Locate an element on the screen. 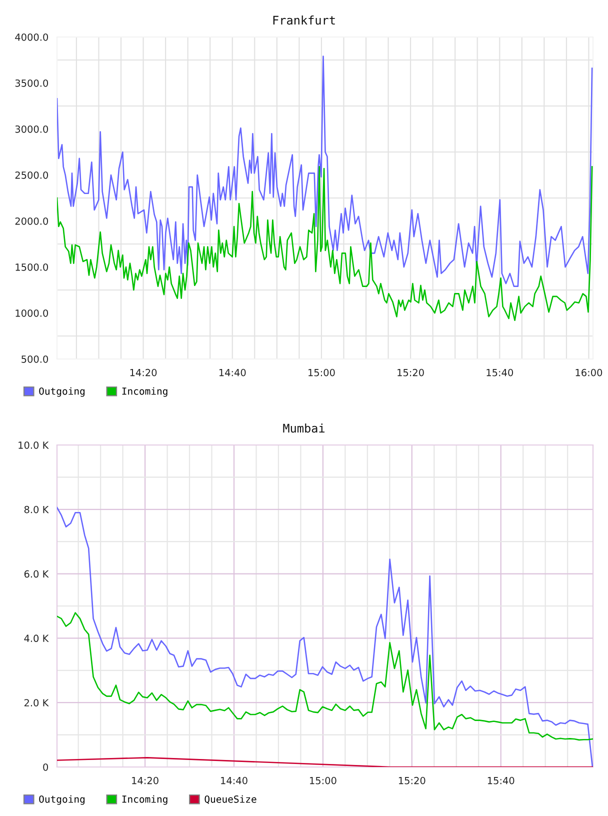  y-tick-label: 6.0 K is located at coordinates (36, 574).